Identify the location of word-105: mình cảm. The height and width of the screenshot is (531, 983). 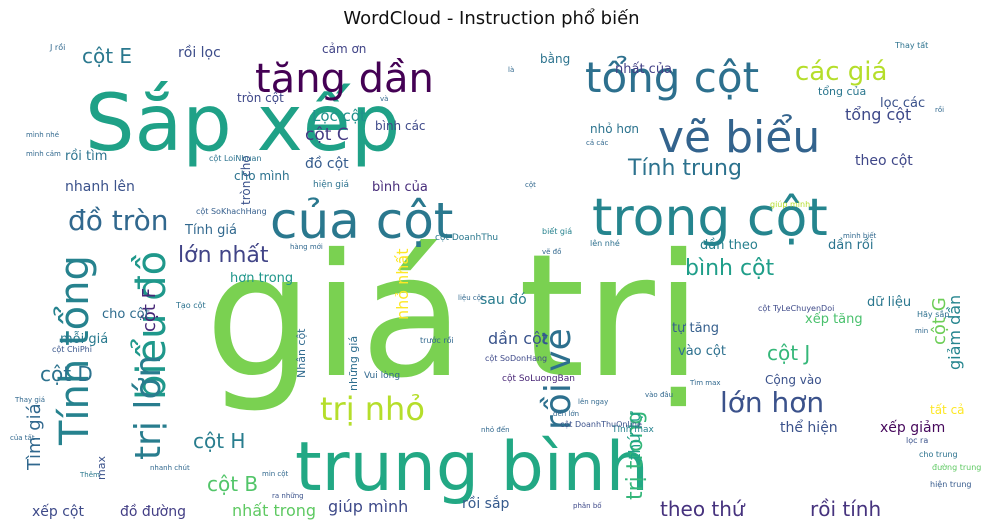
(43, 154).